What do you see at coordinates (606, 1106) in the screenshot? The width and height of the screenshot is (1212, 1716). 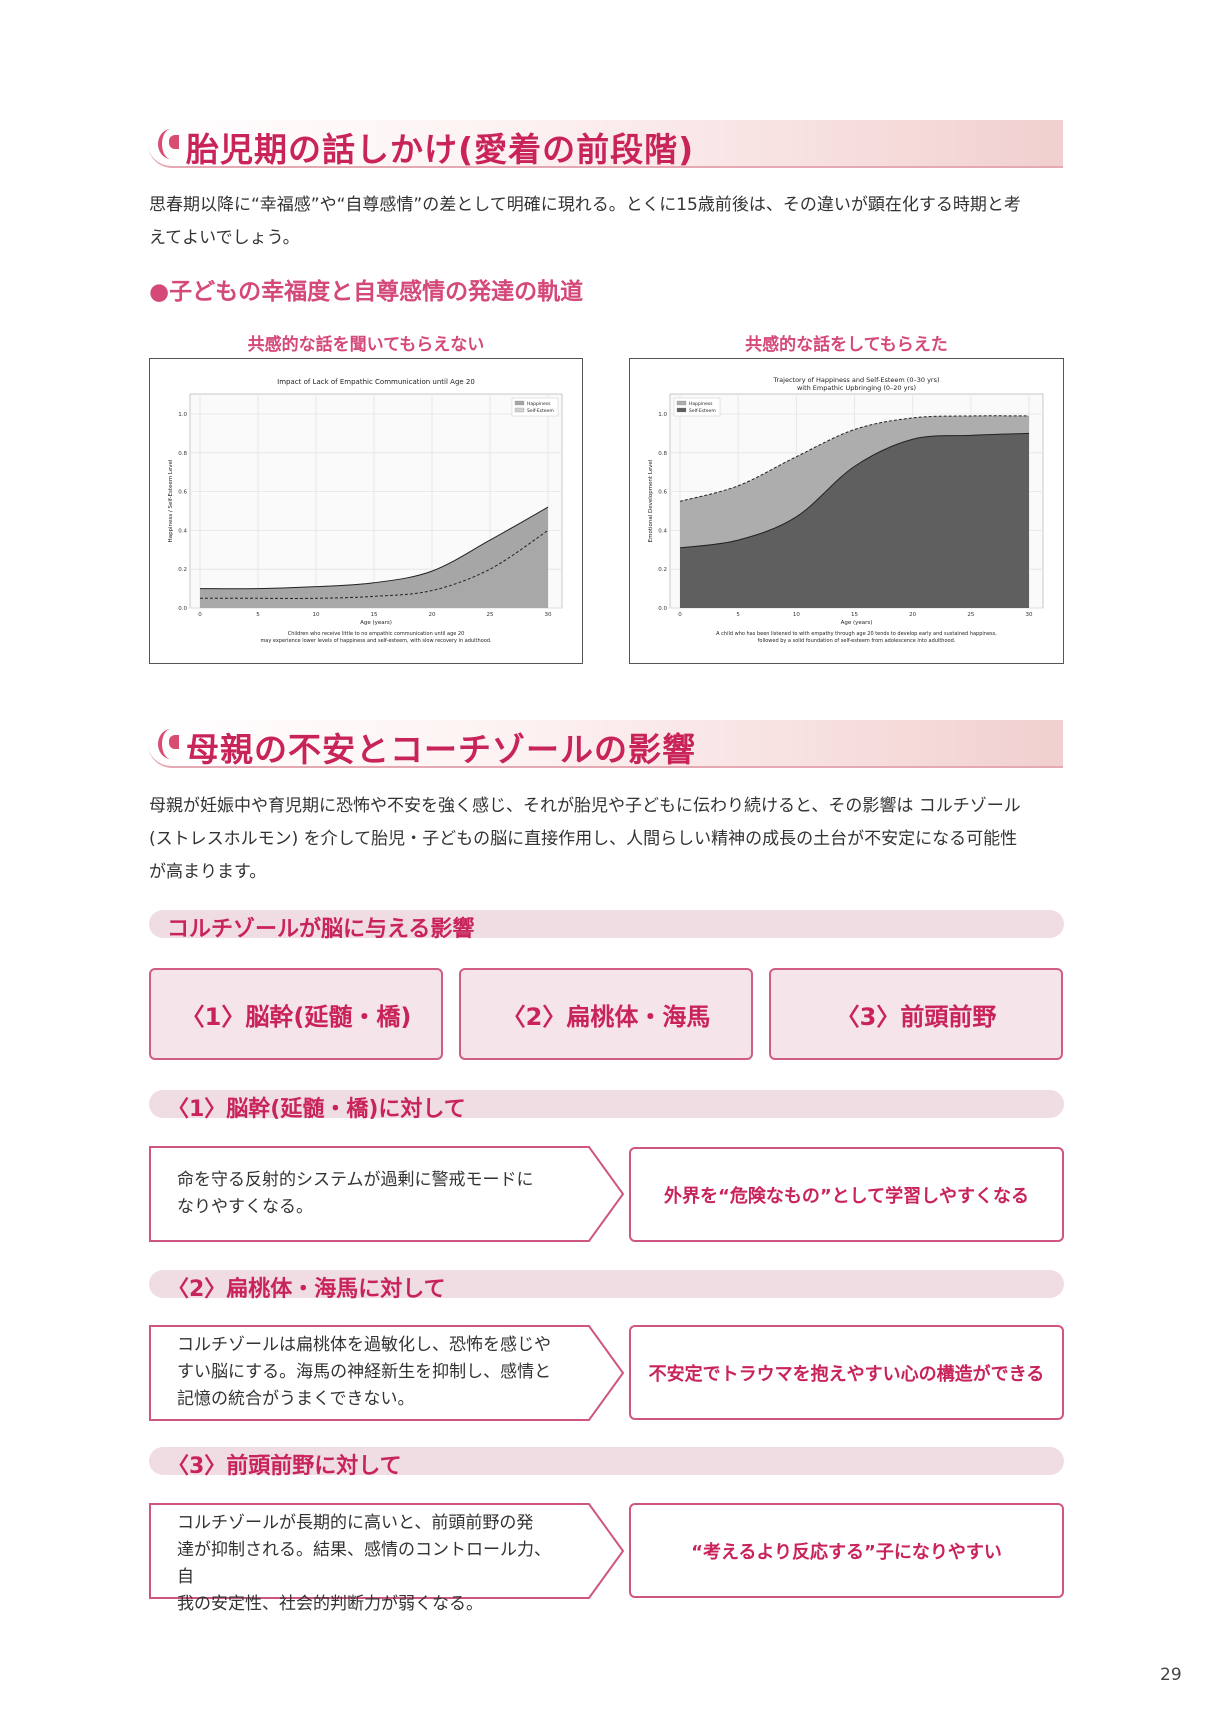 I see `pill-heading-effect-1: 〈1〉脳幹(延髄・橋)に対して` at bounding box center [606, 1106].